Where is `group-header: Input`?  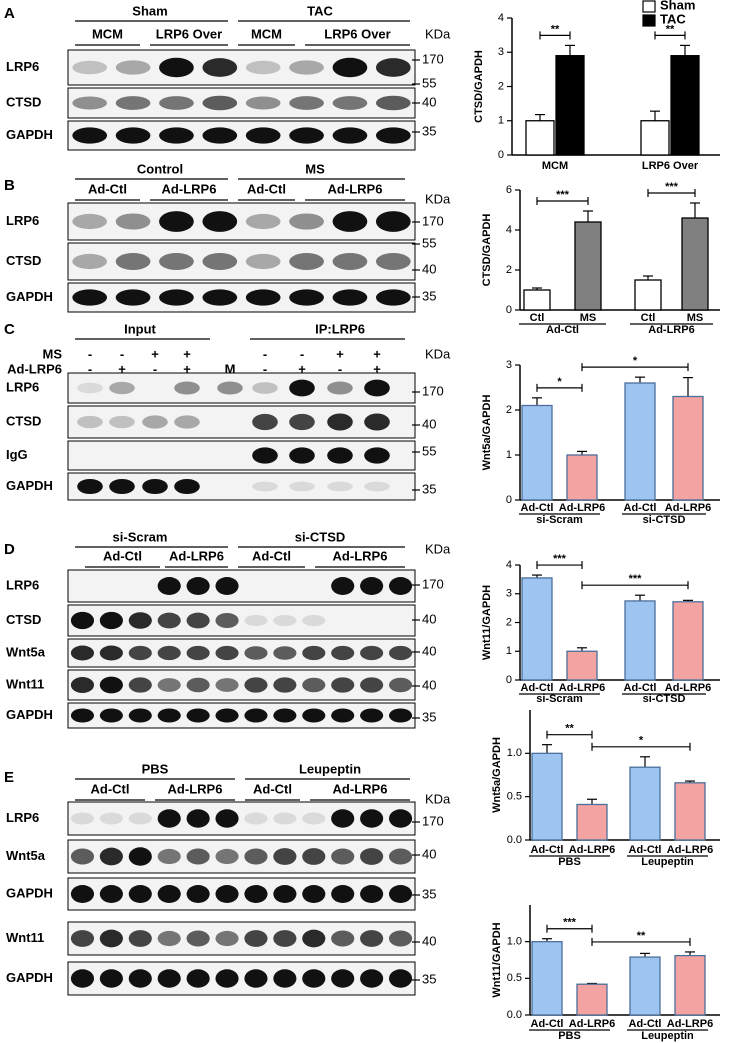 group-header: Input is located at coordinates (140, 328).